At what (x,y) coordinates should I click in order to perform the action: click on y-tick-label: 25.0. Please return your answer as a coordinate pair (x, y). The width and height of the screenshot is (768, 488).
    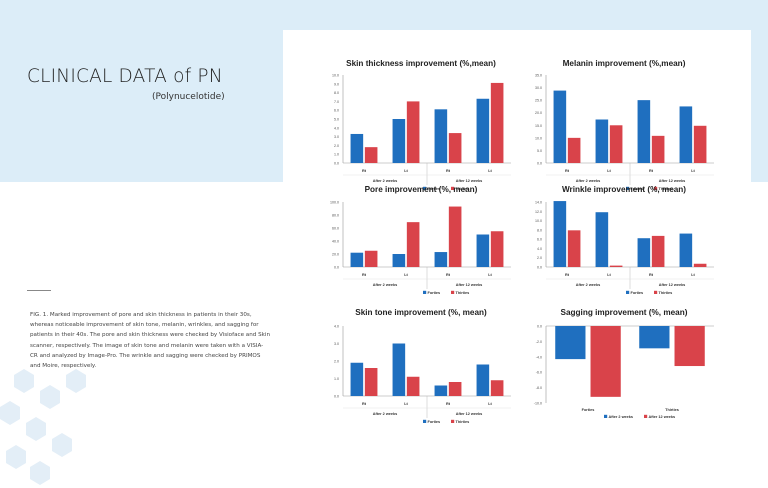
    Looking at the image, I should click on (538, 101).